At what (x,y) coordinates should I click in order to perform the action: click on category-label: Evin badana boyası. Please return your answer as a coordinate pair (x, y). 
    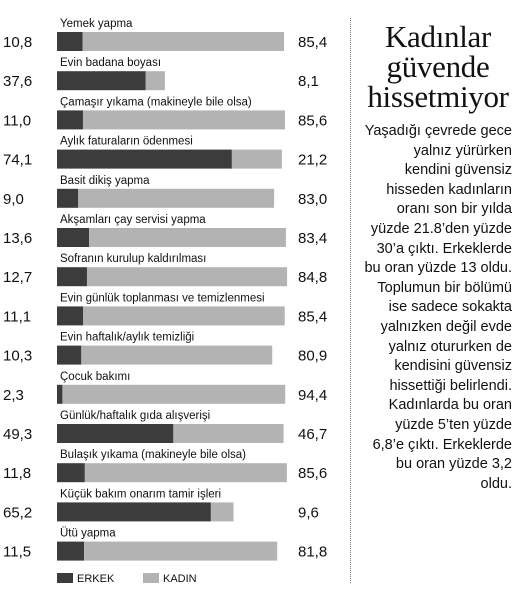
    Looking at the image, I should click on (110, 63).